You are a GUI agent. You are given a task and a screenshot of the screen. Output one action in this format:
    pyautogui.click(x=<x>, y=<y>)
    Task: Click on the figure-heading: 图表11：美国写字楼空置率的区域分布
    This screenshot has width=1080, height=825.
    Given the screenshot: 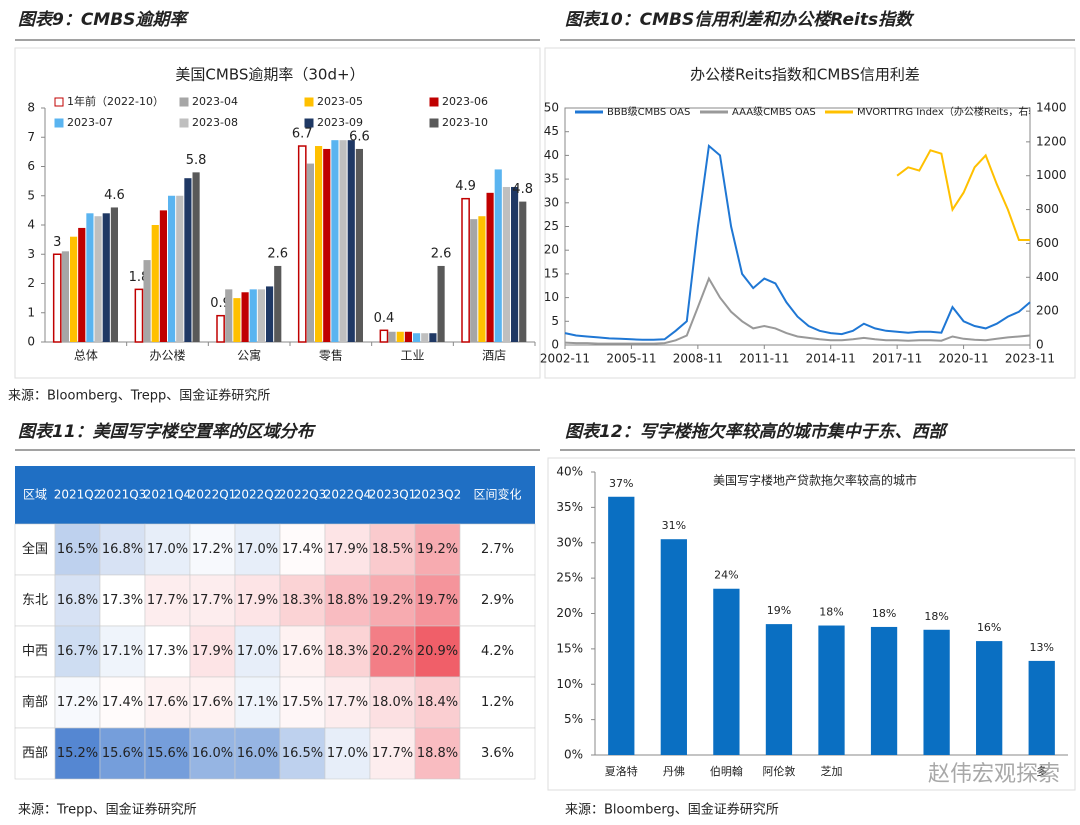 What is the action you would take?
    pyautogui.click(x=167, y=432)
    